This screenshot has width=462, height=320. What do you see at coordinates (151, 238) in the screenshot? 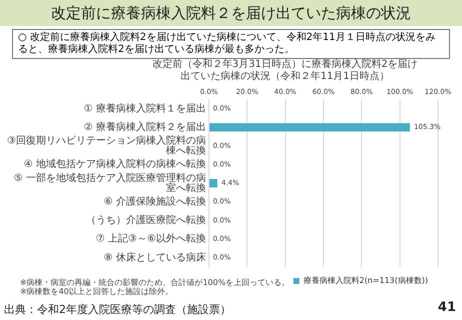
I see `y-tick-label: ⑦ 上記③～⑥以外へ転換` at bounding box center [151, 238].